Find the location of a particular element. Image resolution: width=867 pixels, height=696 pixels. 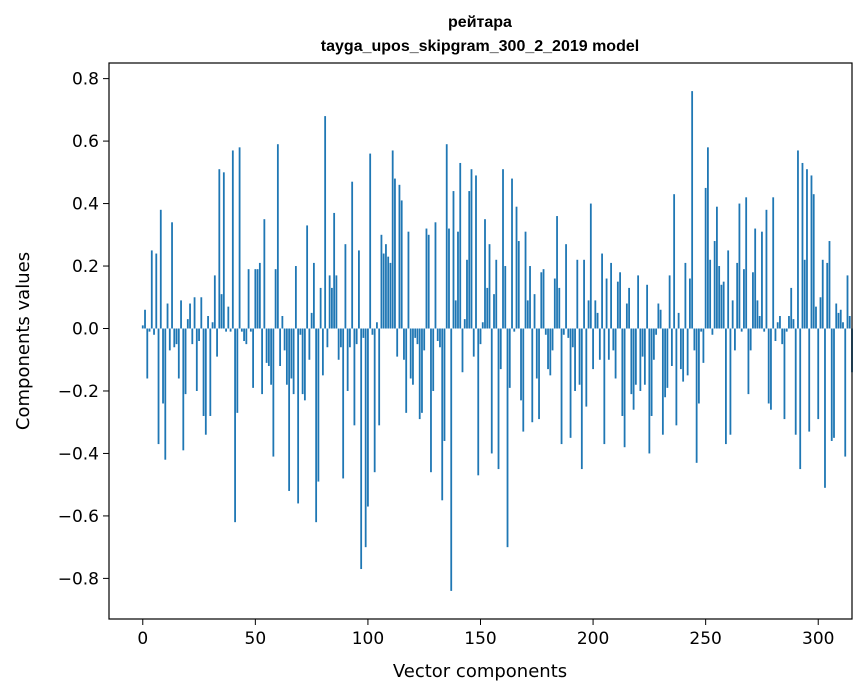

x-tick-label: 200 is located at coordinates (593, 639).